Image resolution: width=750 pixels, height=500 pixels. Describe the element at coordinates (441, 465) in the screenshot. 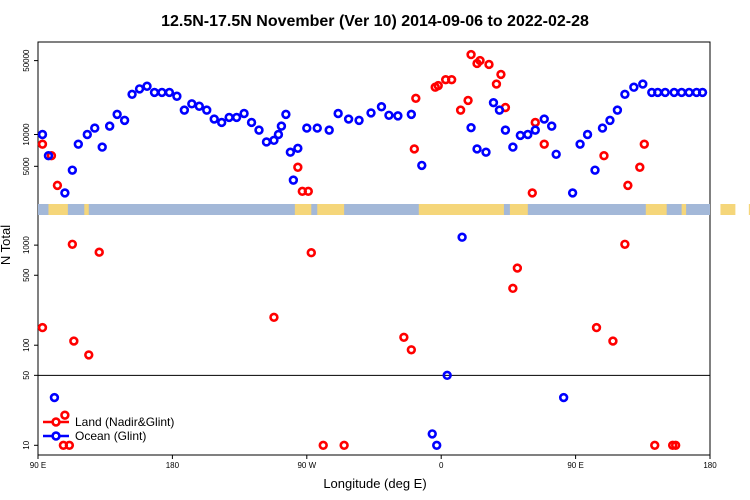

I see `x-tick-label: 0` at that location.